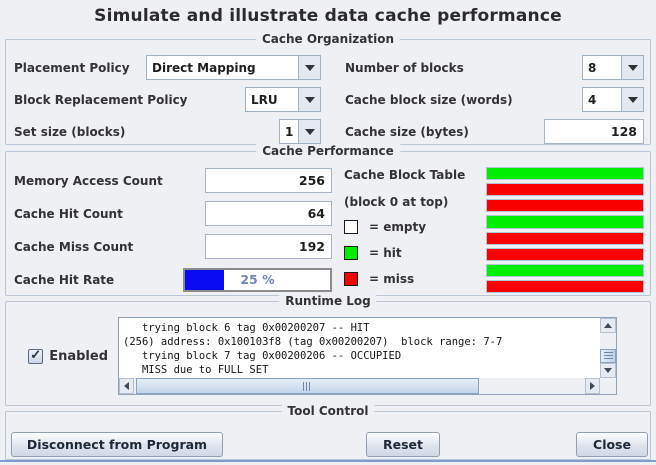 This screenshot has width=656, height=465. I want to click on cache-block-size-dropdown-button, so click(632, 99).